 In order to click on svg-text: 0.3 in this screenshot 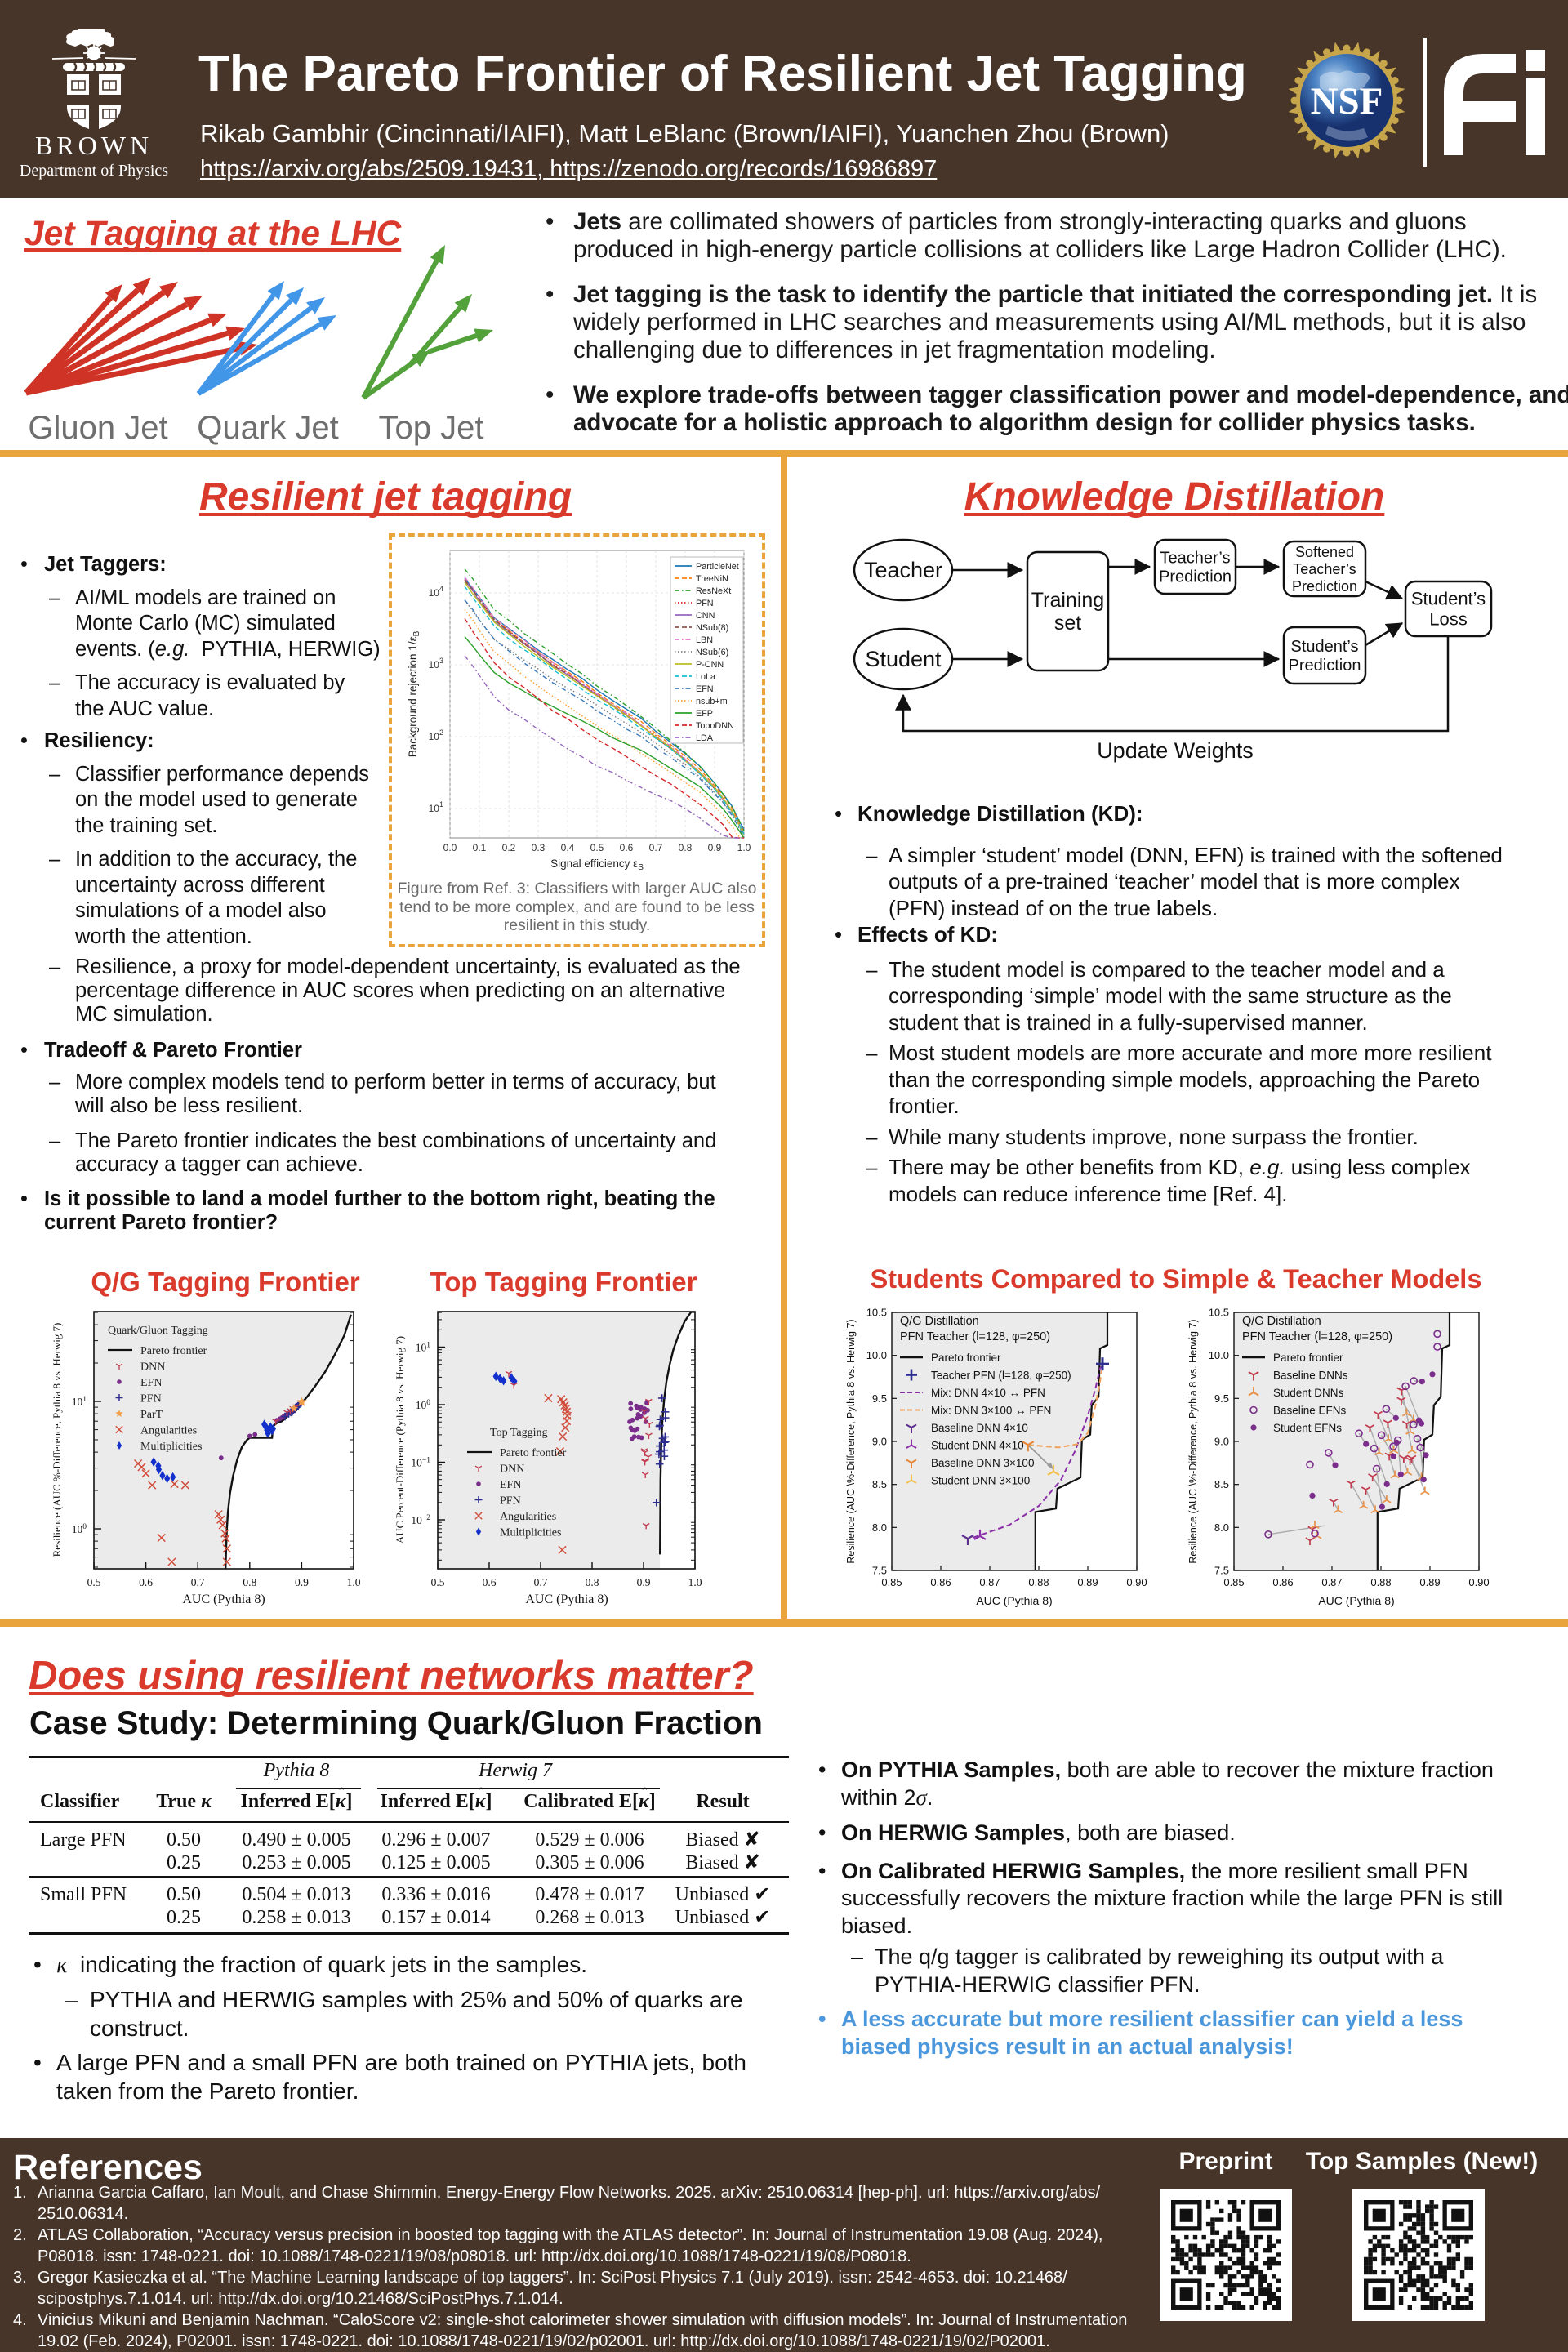, I will do `click(539, 847)`.